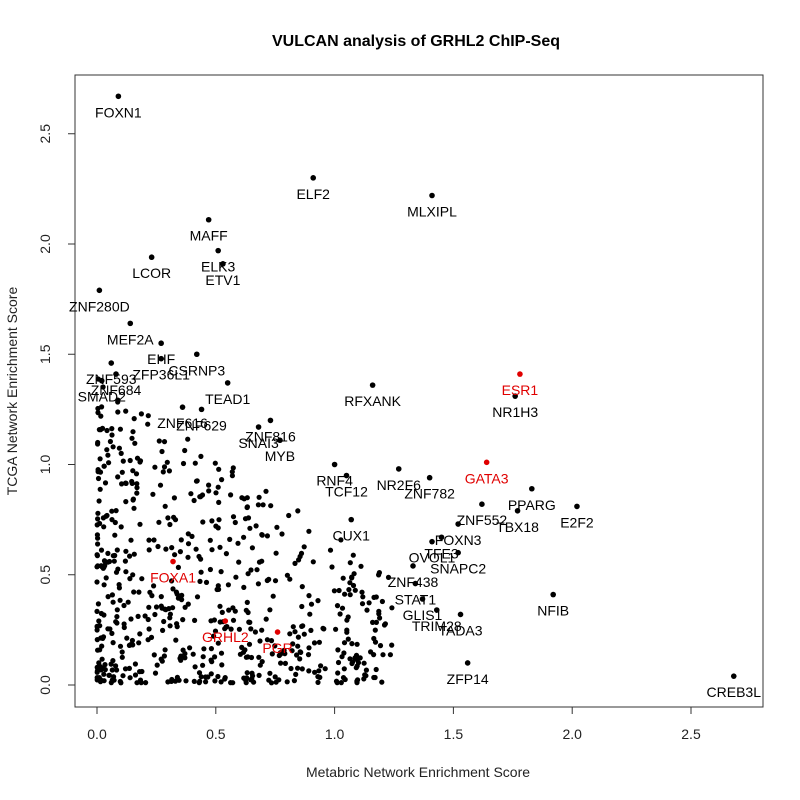 This screenshot has height=800, width=800. Describe the element at coordinates (413, 566) in the screenshot. I see `data-point-znf438` at that location.